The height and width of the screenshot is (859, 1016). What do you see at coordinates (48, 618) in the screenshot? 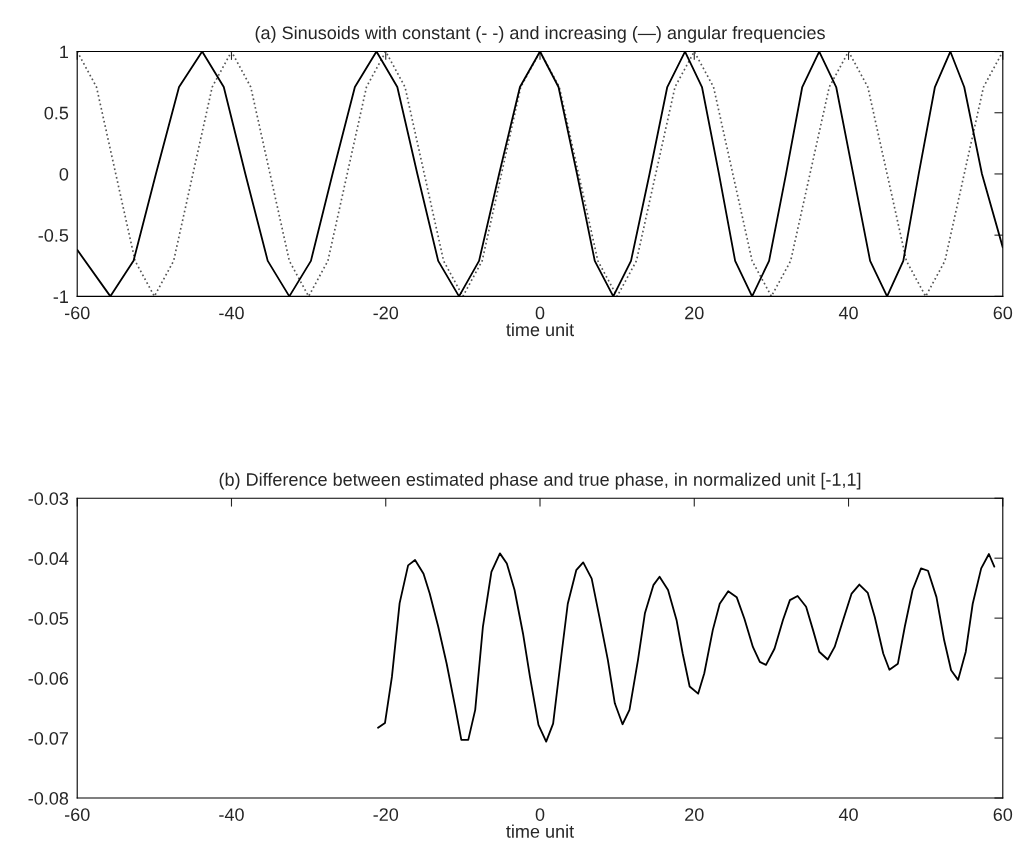
I see `y-tick-label: -0.05` at bounding box center [48, 618].